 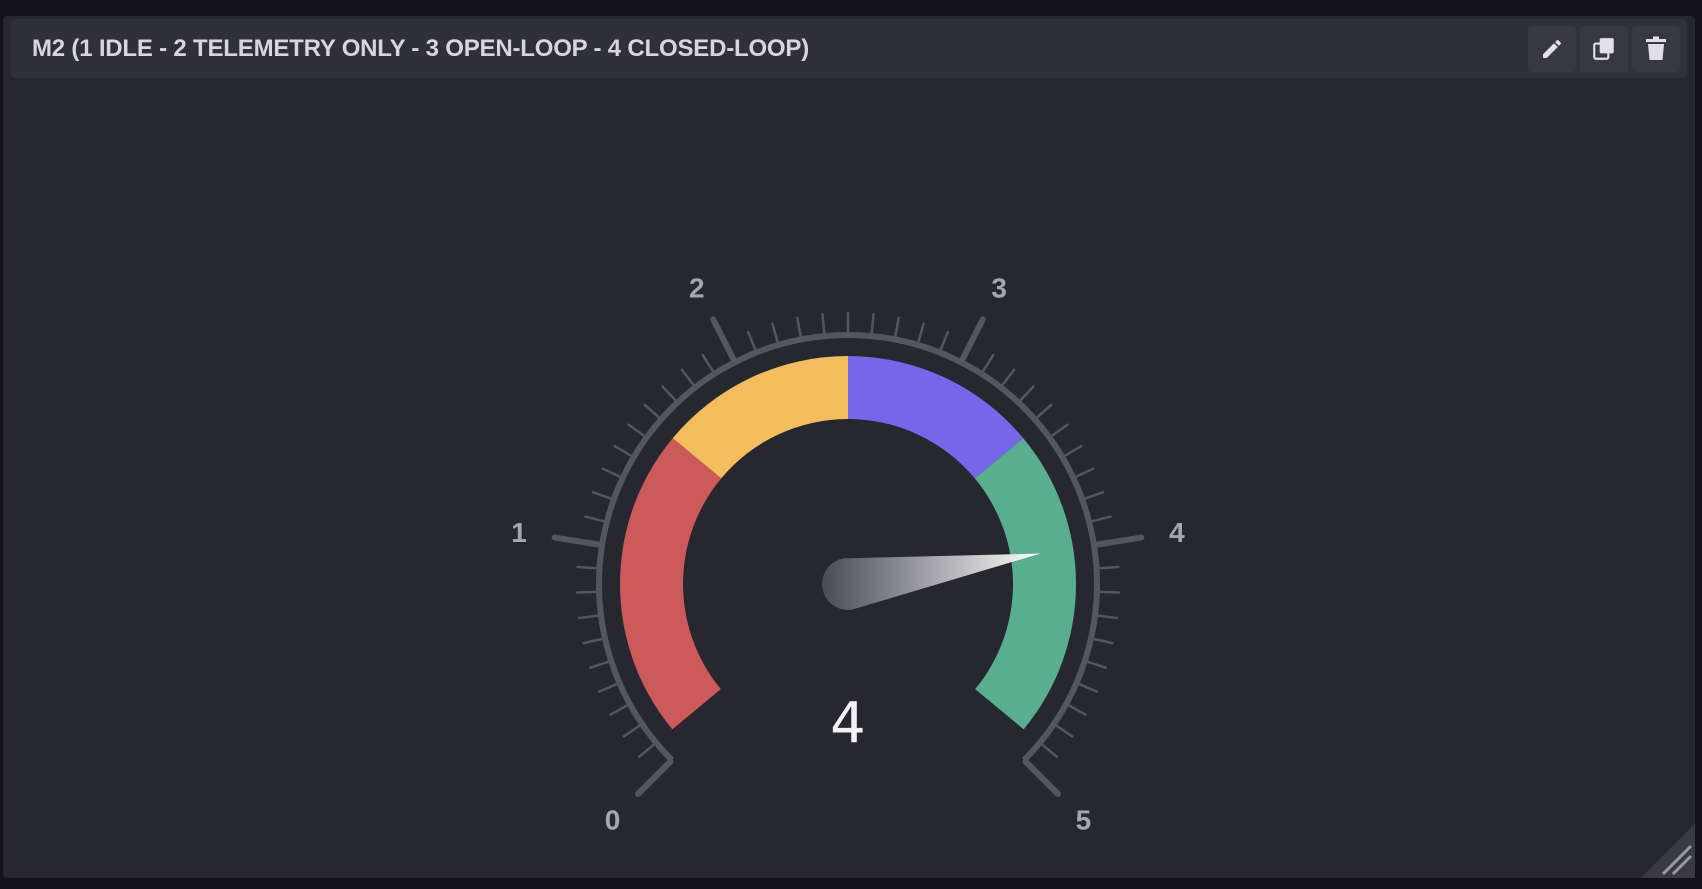 What do you see at coordinates (697, 287) in the screenshot?
I see `tick-label-2: 2` at bounding box center [697, 287].